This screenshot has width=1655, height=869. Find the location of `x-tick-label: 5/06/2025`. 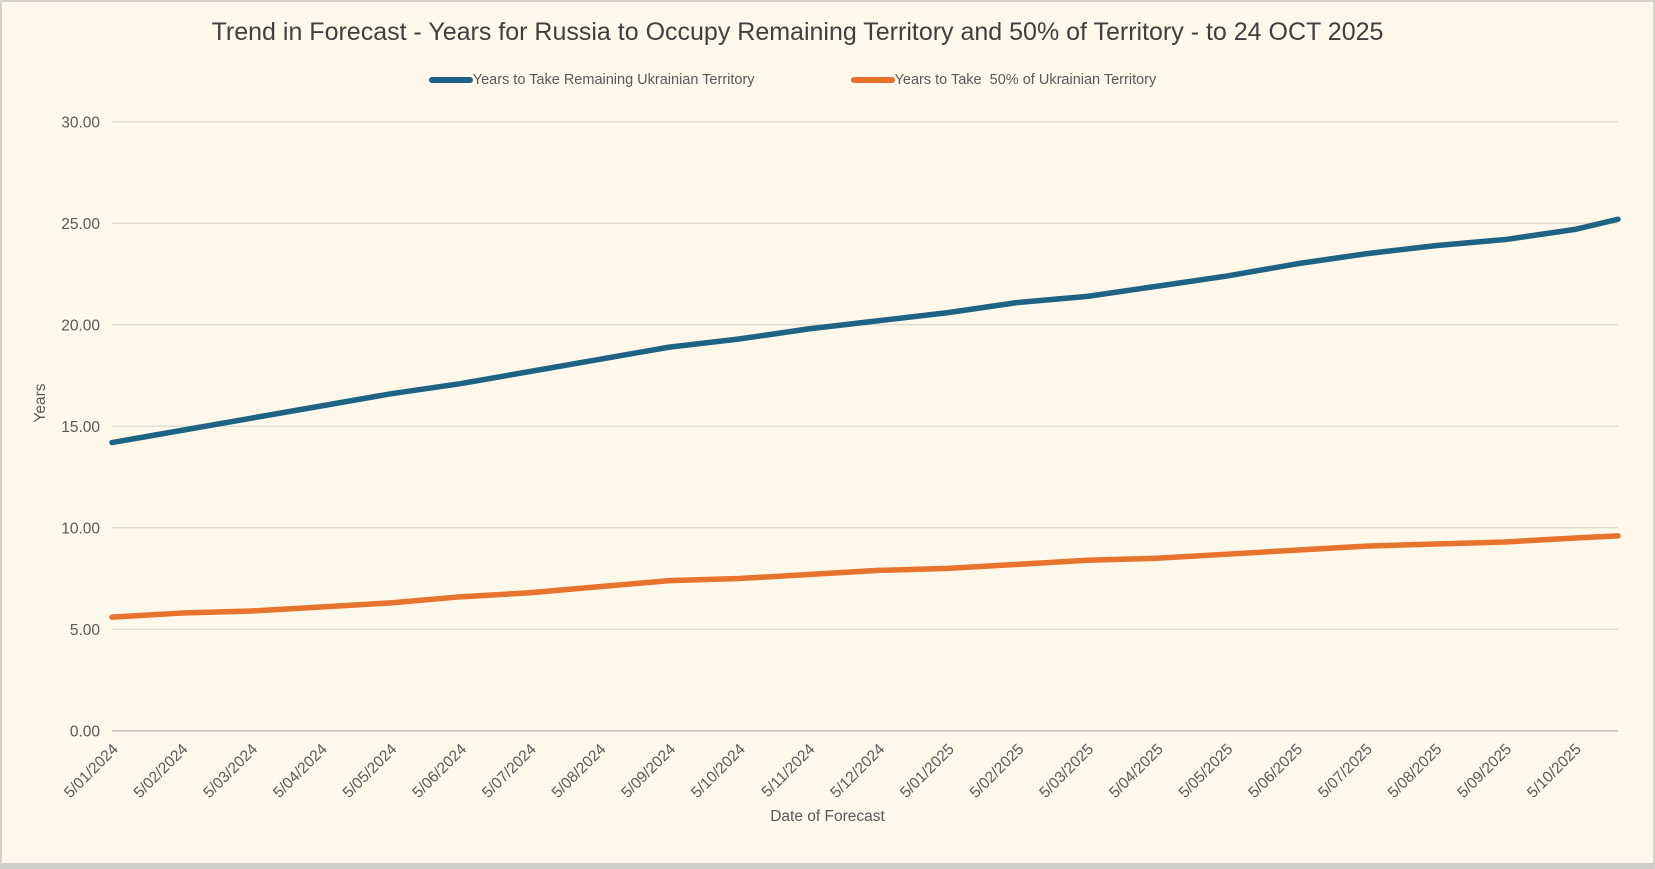

x-tick-label: 5/06/2025 is located at coordinates (1275, 771).